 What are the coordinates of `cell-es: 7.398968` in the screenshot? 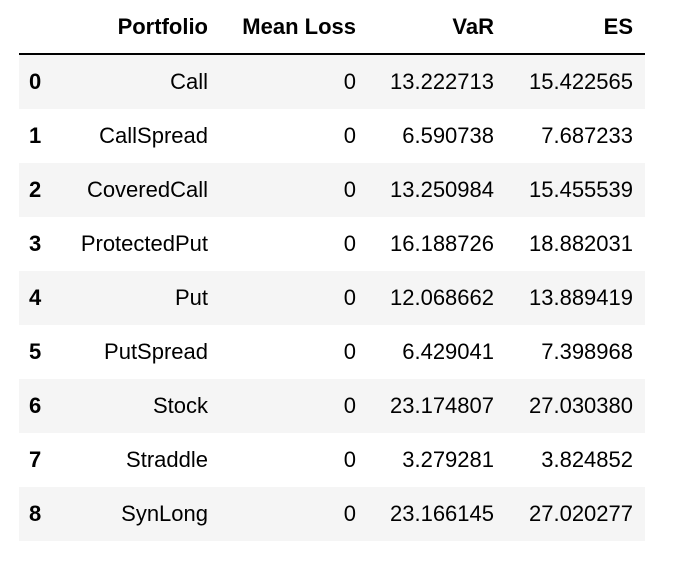 It's located at (587, 351).